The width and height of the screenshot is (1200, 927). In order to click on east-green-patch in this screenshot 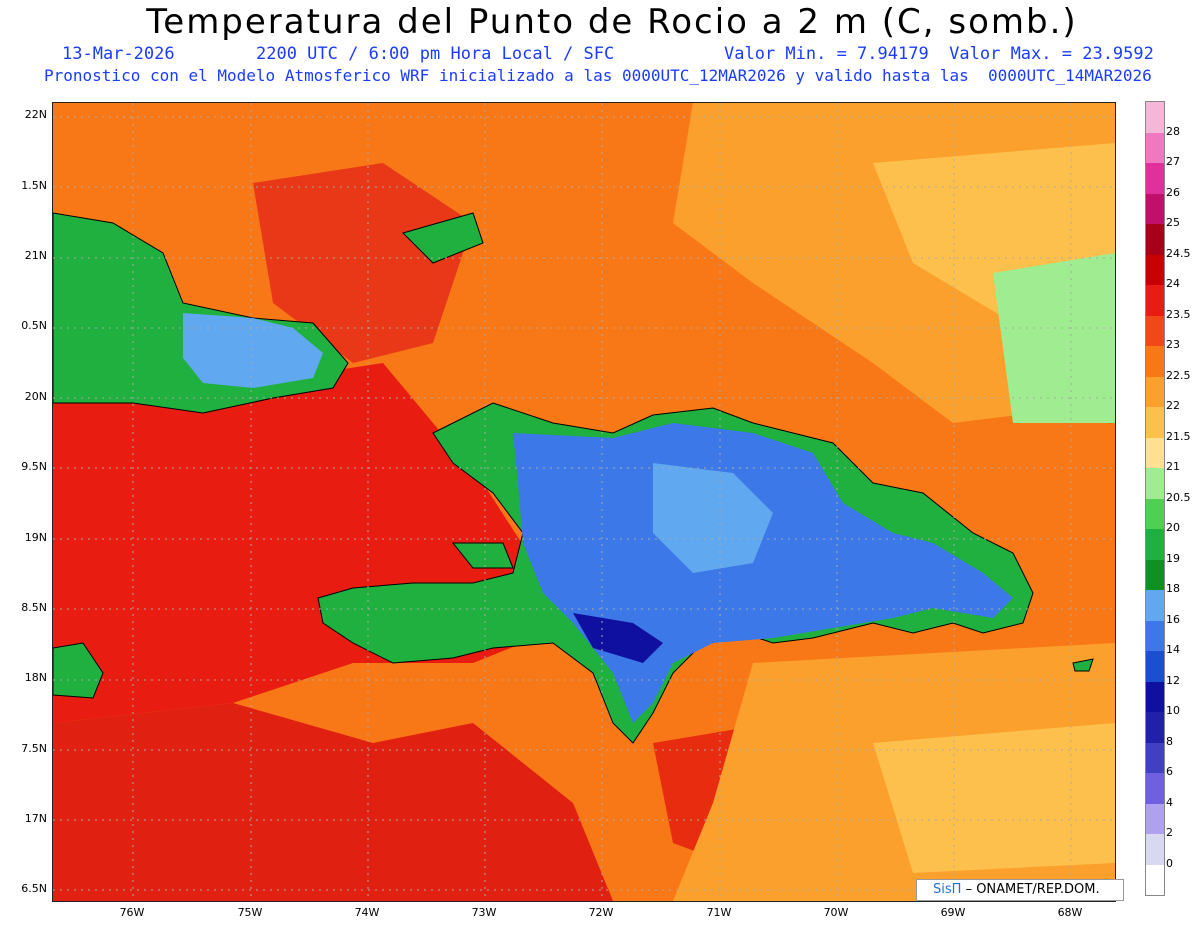, I will do `click(1054, 338)`.